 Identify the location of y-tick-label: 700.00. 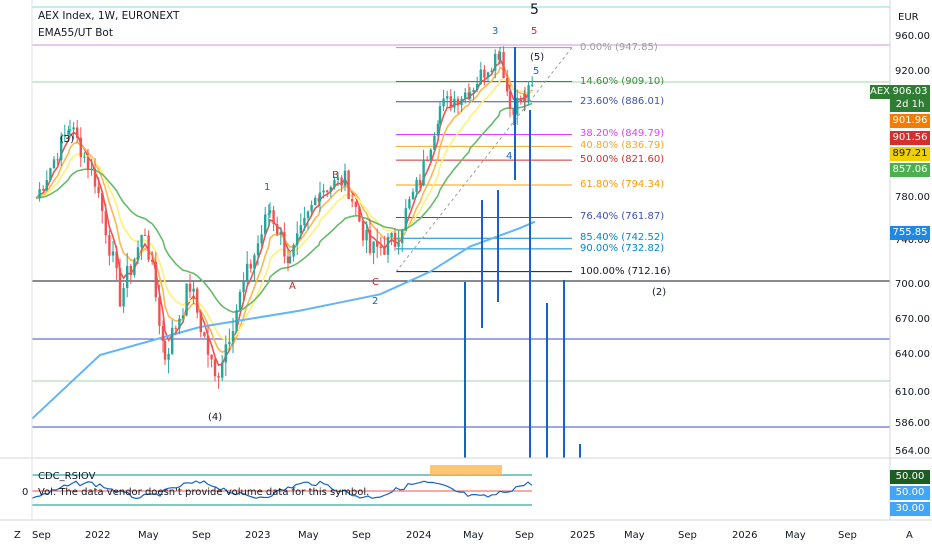
(912, 284).